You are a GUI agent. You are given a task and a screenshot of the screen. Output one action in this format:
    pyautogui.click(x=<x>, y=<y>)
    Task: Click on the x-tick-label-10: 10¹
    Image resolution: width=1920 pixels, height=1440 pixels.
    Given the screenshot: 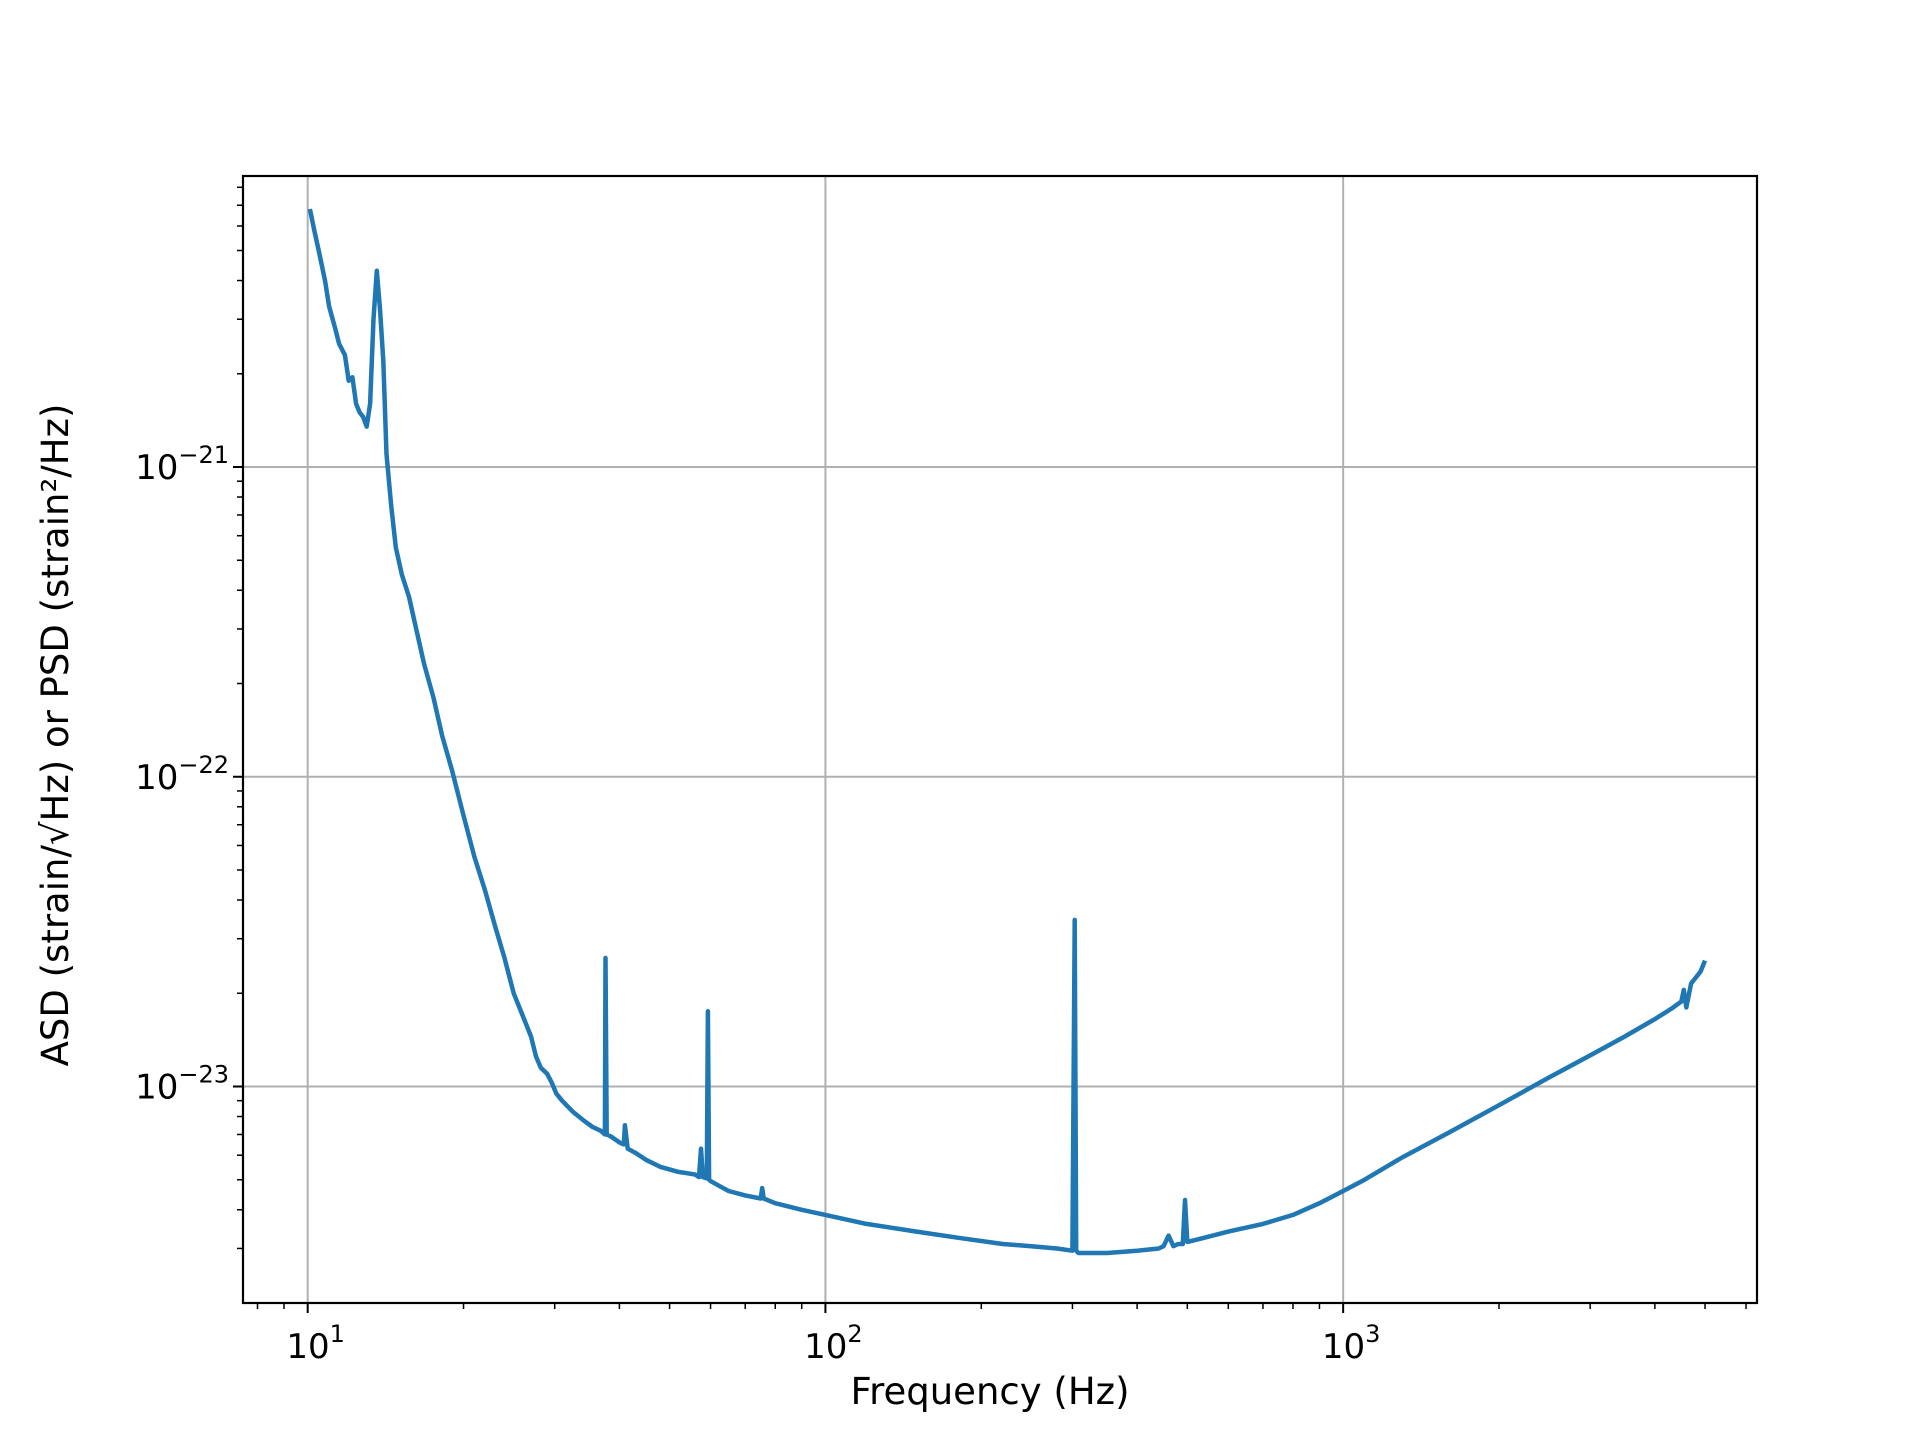 What is the action you would take?
    pyautogui.click(x=315, y=1343)
    